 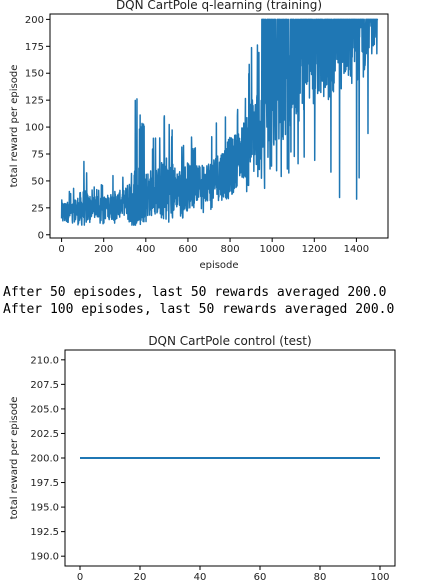 What do you see at coordinates (44, 385) in the screenshot?
I see `y-tick-label: 207.5` at bounding box center [44, 385].